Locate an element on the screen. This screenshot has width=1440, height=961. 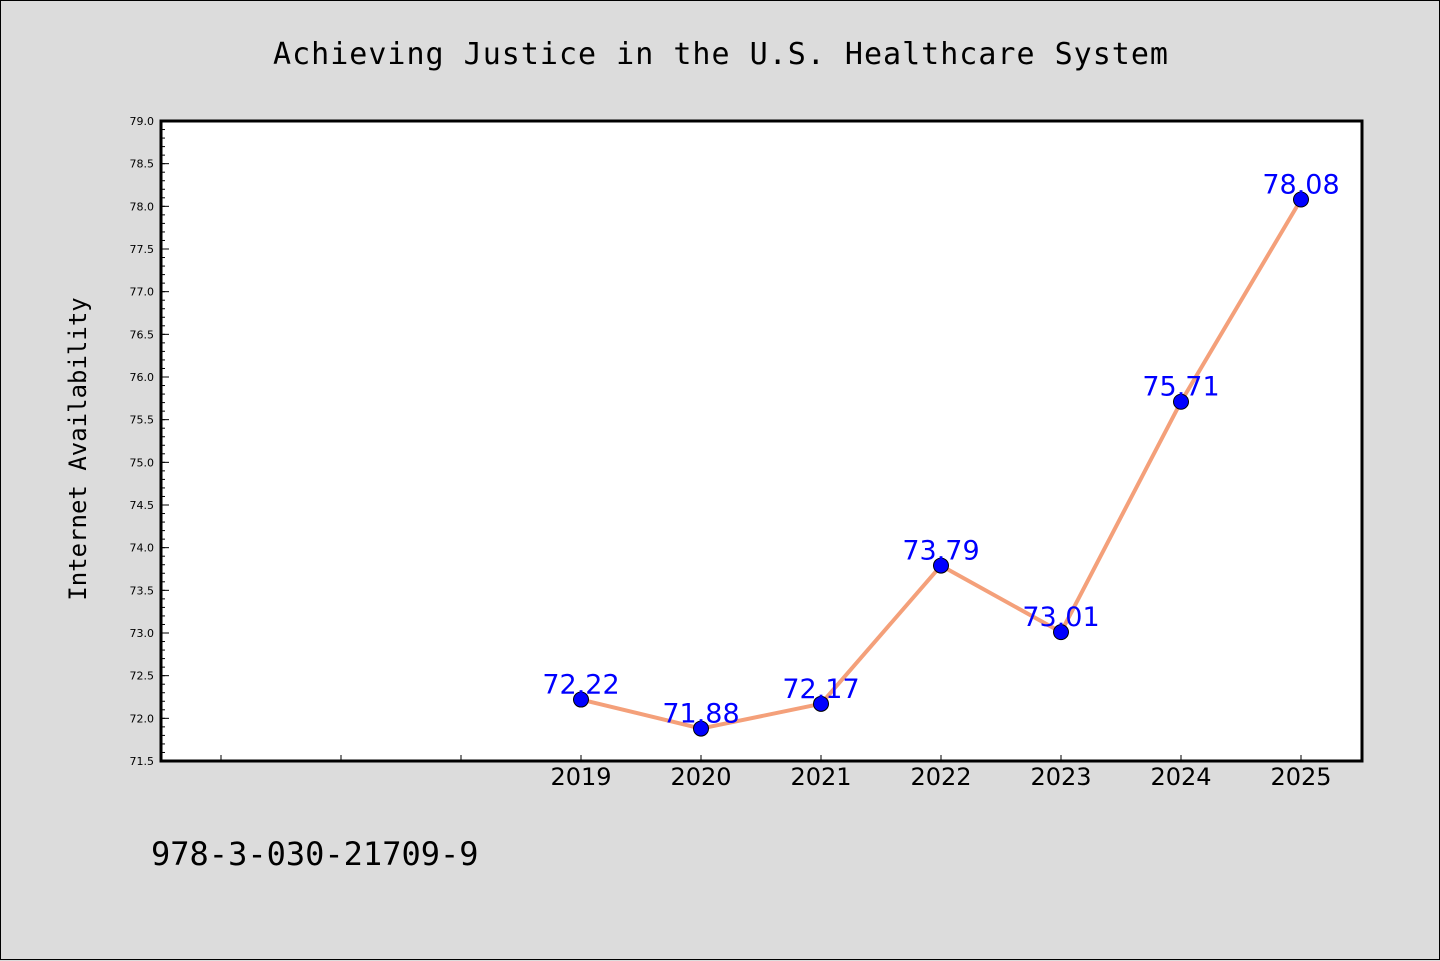
y-tick-label: 76.0 is located at coordinates (142, 377).